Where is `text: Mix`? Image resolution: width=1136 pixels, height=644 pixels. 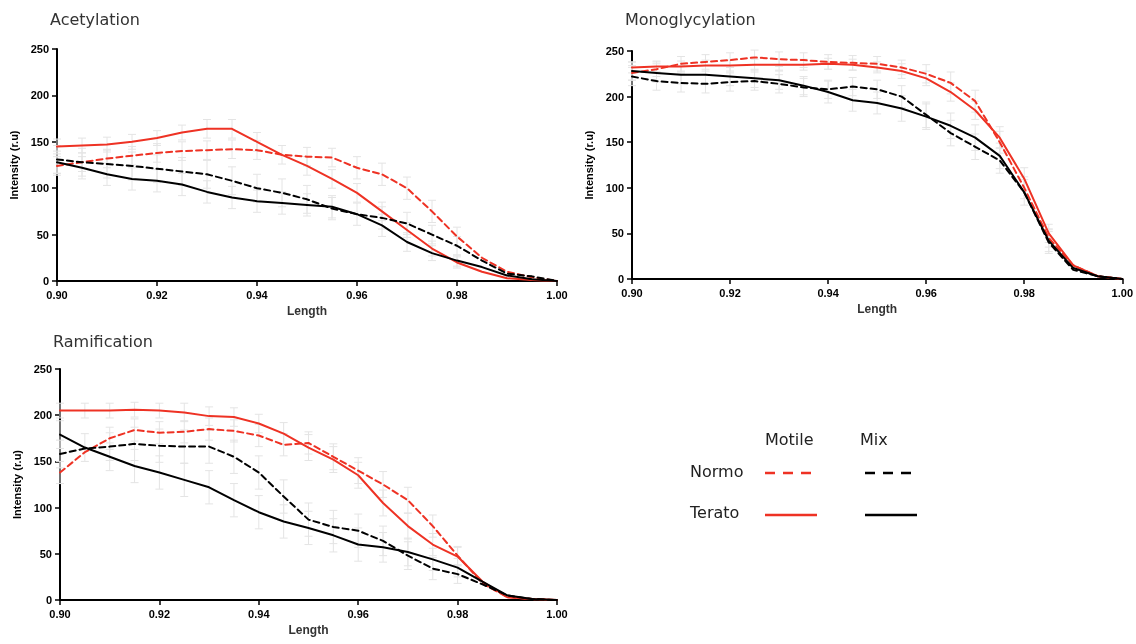
text: Mix is located at coordinates (874, 439).